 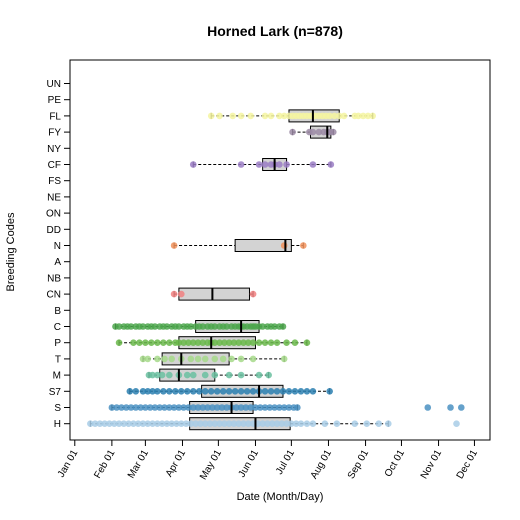 I want to click on box-group-cf, so click(x=262, y=164).